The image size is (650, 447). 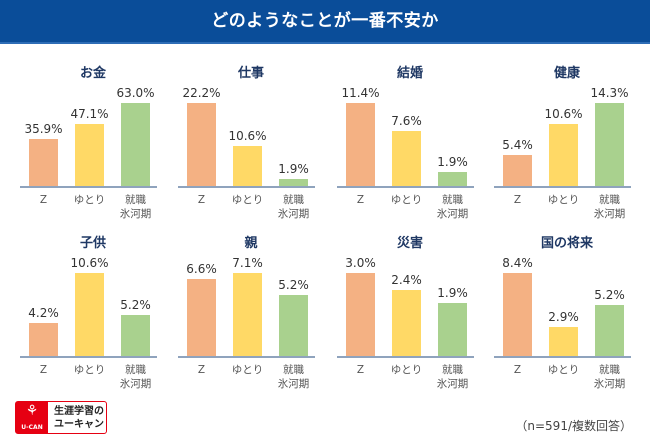 I want to click on logo-emblem-icon: ⚘, so click(x=32, y=411).